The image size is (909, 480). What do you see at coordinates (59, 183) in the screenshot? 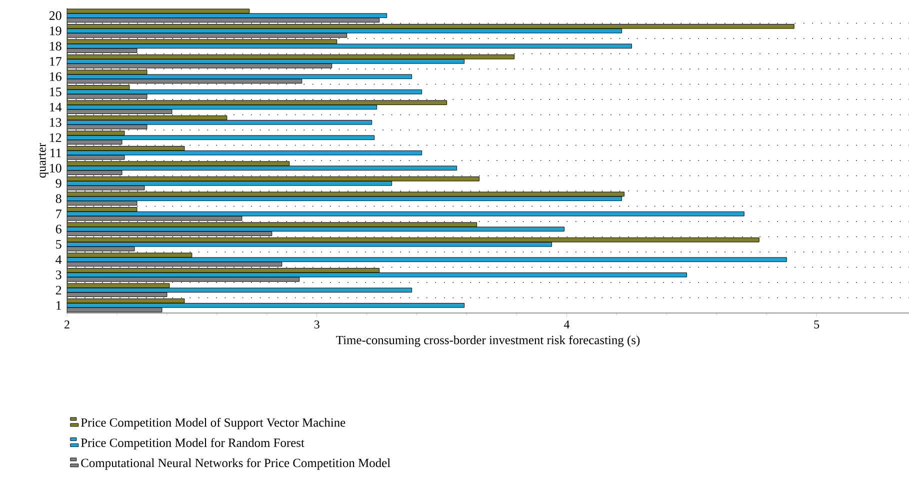
I see `y-tick-label: 9` at bounding box center [59, 183].